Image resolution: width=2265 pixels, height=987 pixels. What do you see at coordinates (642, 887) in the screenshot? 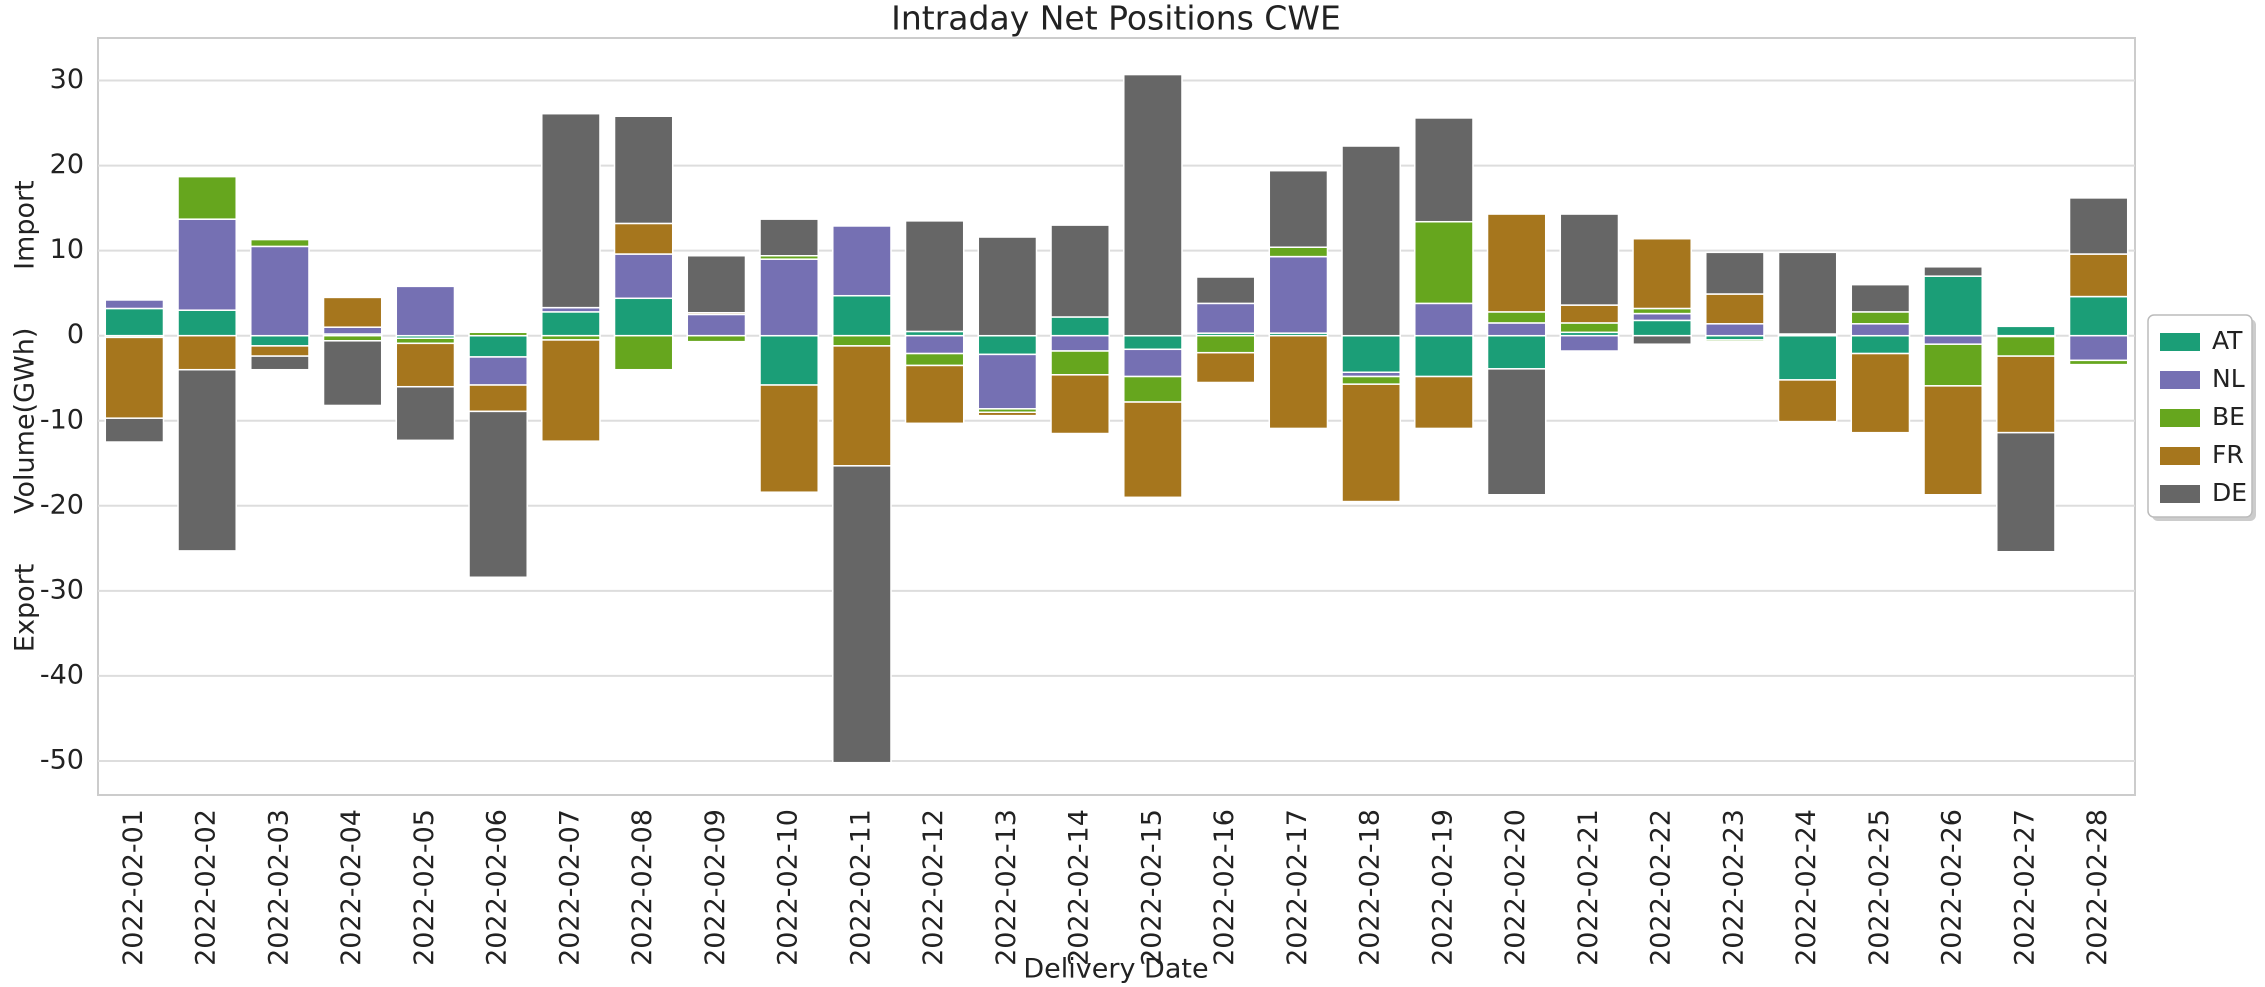
I see `x-tick-label: 2022-02-08` at bounding box center [642, 887].